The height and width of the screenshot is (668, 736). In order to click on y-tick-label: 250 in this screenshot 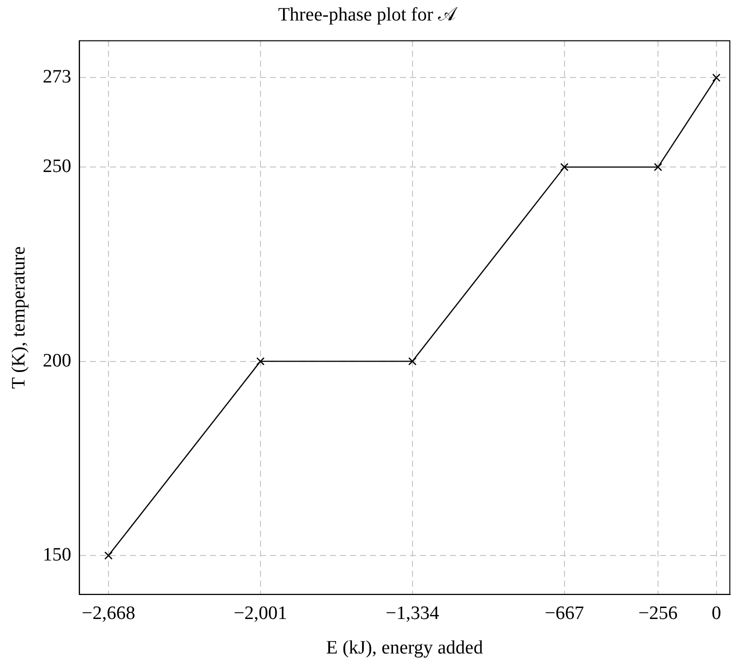, I will do `click(57, 167)`.